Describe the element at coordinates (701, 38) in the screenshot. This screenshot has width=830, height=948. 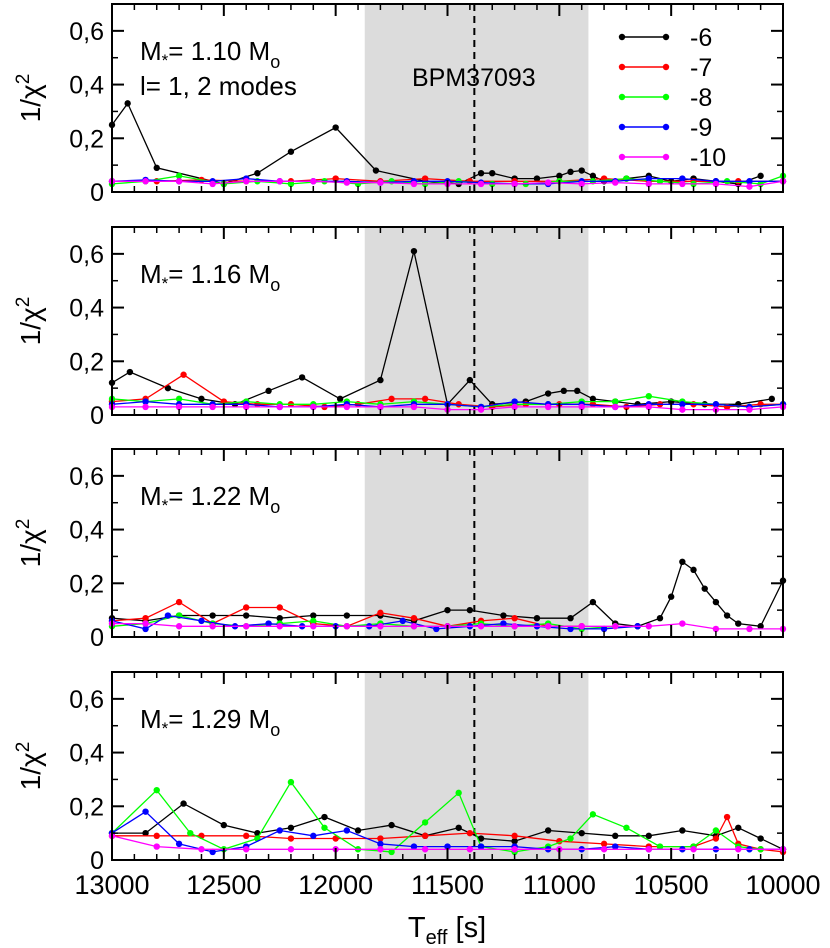
I see `legend-label: -6` at that location.